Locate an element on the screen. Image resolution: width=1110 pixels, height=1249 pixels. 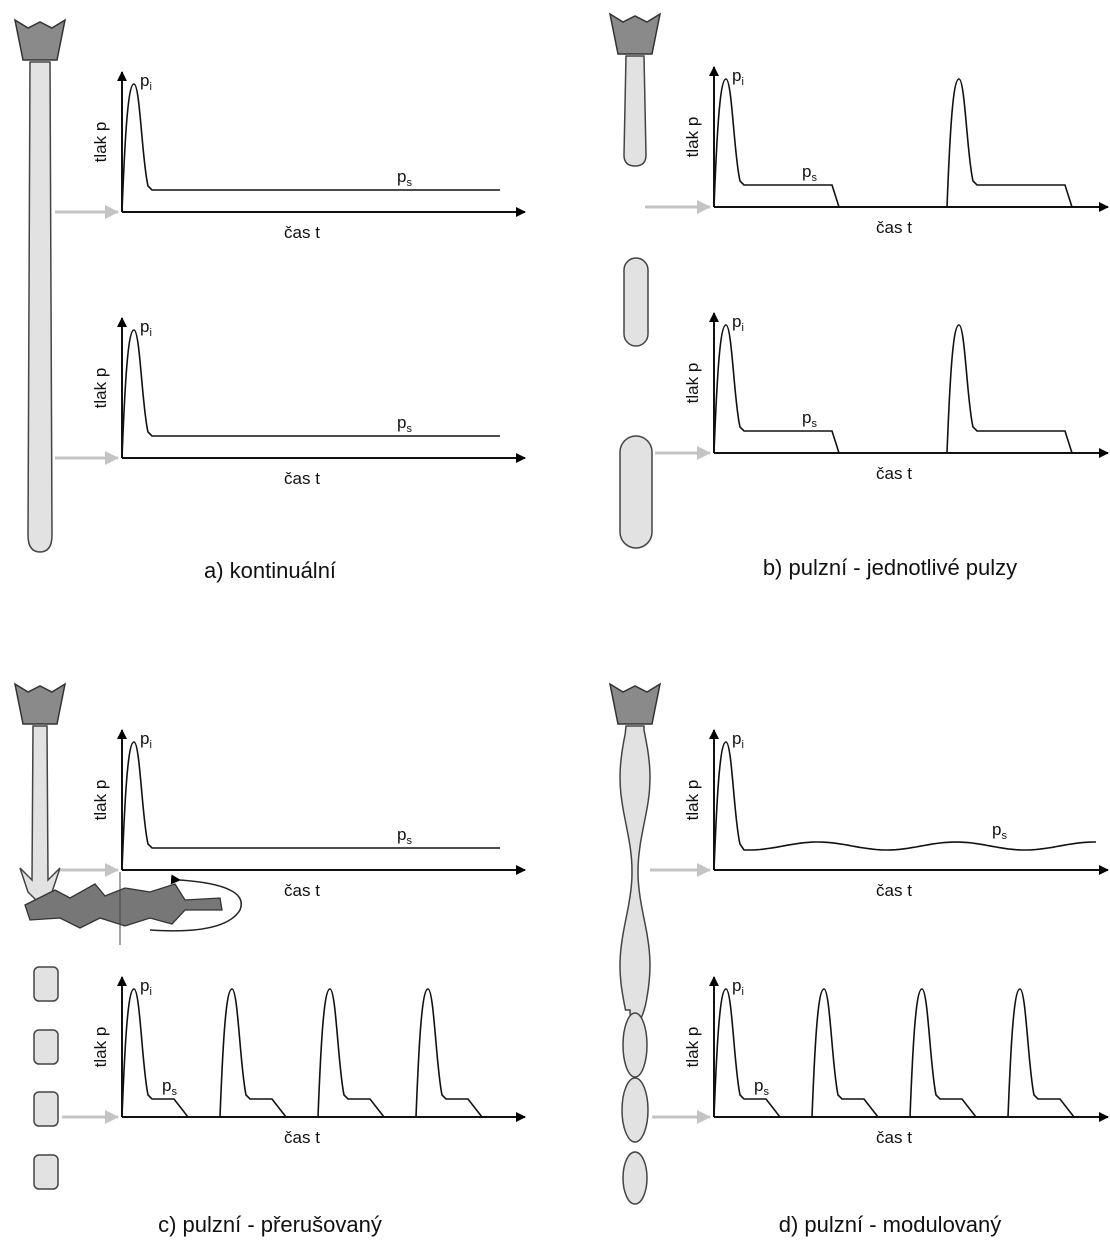
rotation-arrow is located at coordinates (195, 903).